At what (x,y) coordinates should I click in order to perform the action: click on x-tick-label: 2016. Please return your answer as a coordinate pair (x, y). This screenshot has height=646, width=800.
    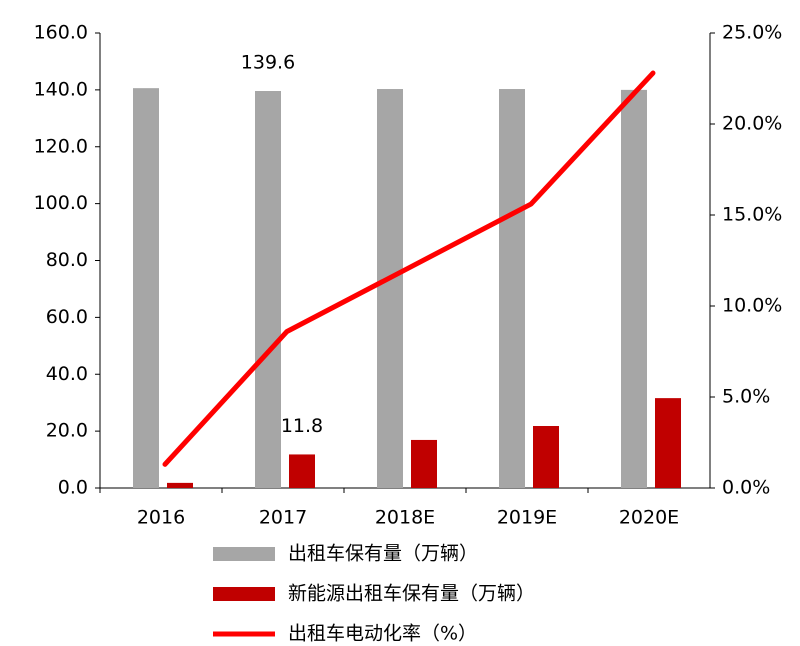
    Looking at the image, I should click on (161, 518).